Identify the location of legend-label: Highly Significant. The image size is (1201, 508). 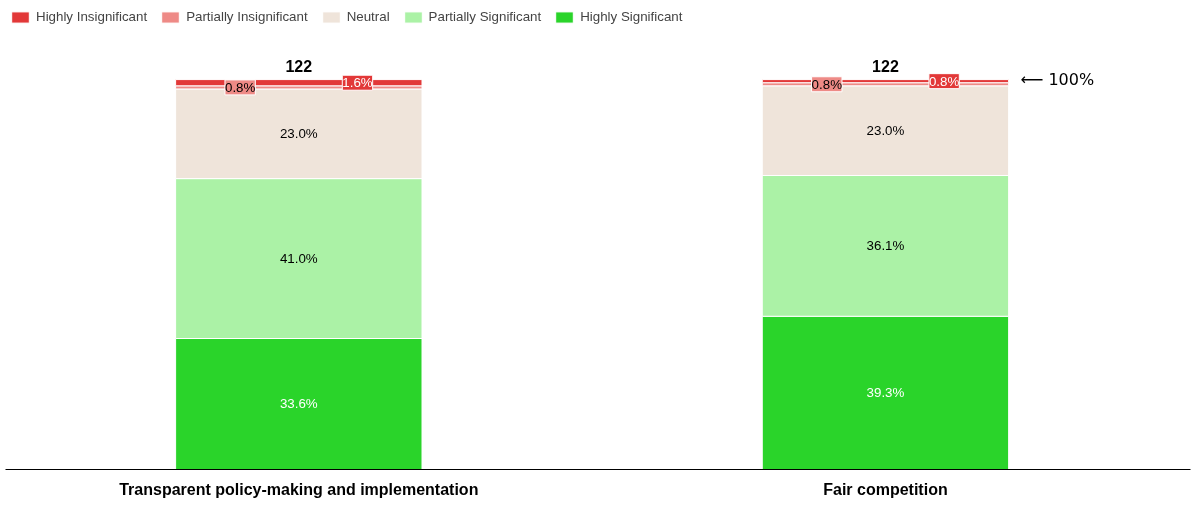
(631, 16).